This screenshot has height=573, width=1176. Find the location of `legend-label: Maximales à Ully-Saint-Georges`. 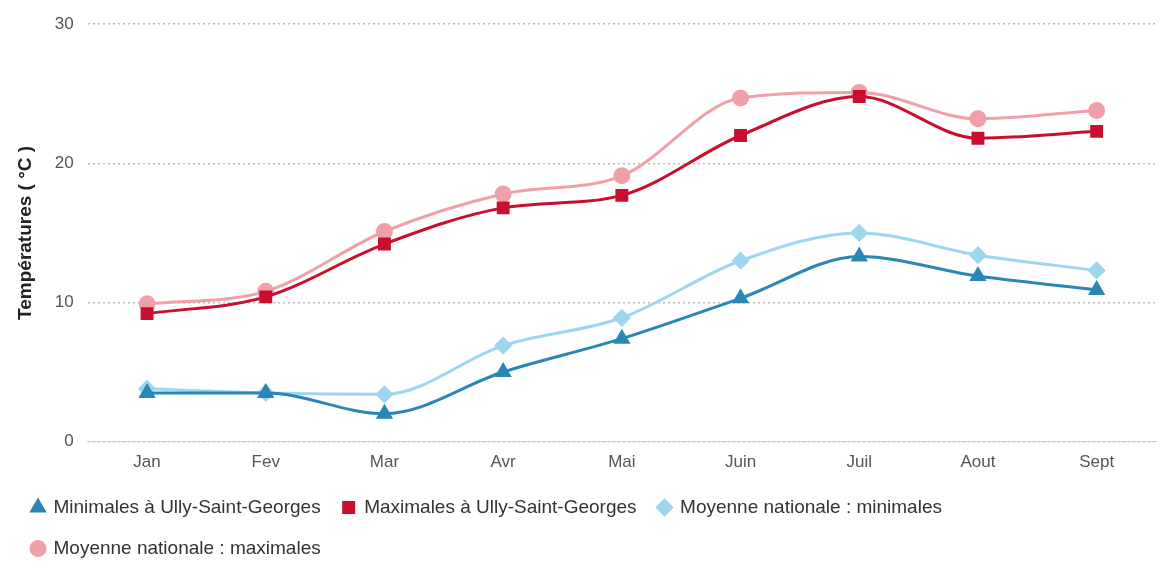

legend-label: Maximales à Ully-Saint-Georges is located at coordinates (500, 506).